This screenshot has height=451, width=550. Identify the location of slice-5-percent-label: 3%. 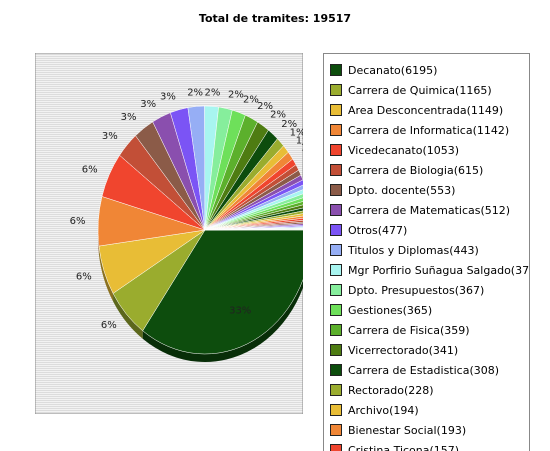
(110, 136).